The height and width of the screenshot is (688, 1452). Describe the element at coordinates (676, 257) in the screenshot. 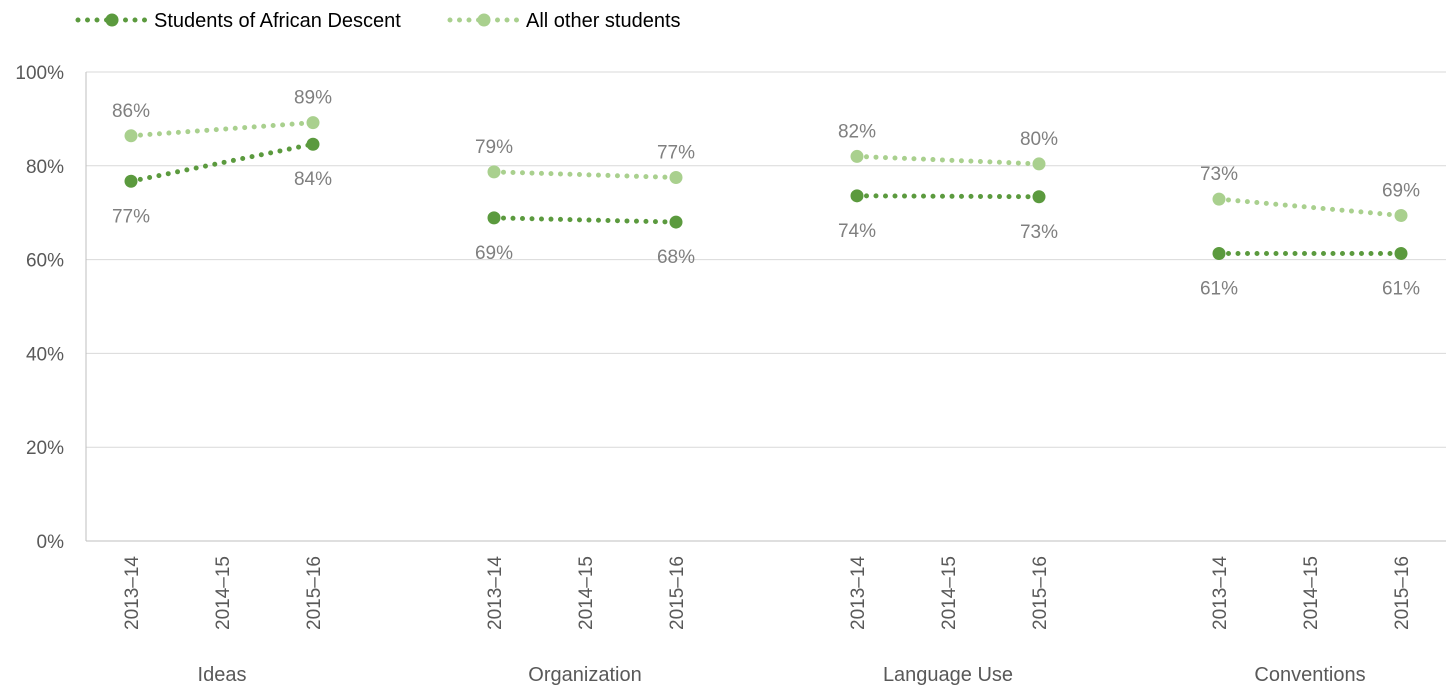

I see `data-label: 68%` at that location.